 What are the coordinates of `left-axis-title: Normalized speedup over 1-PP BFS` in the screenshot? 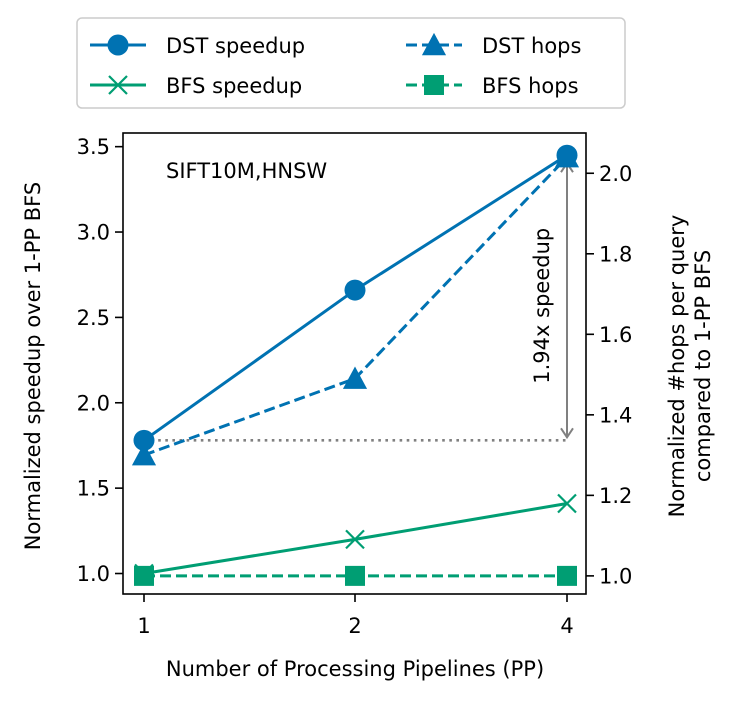 It's located at (33, 366).